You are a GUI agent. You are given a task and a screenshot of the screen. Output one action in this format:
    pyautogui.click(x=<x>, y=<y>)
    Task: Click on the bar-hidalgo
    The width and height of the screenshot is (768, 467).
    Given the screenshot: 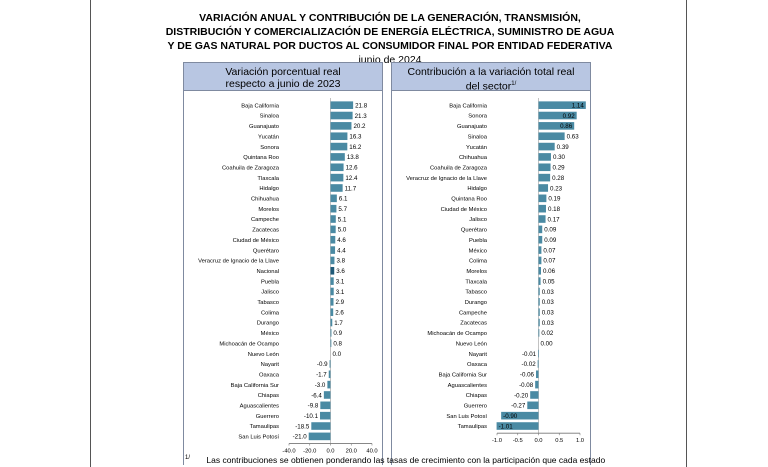 What is the action you would take?
    pyautogui.click(x=543, y=188)
    